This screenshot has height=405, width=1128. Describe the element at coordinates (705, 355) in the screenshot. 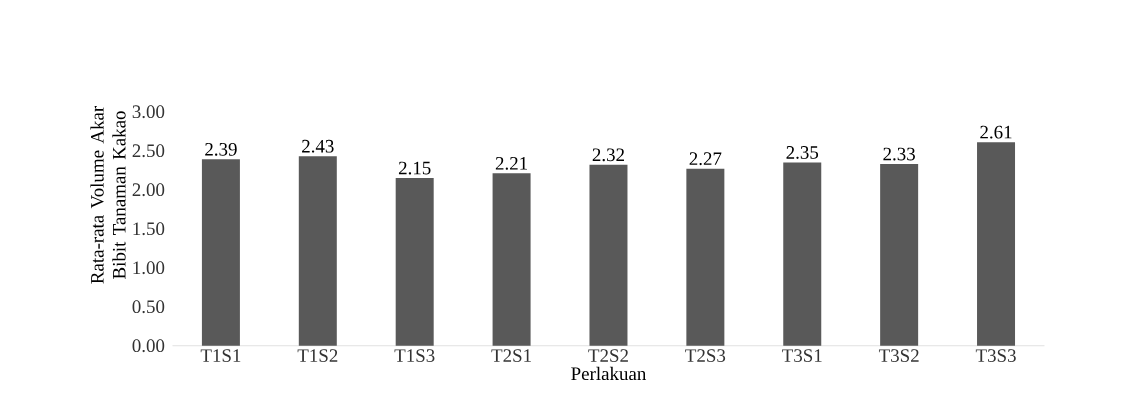

I see `x-tick-label: T2S3` at that location.